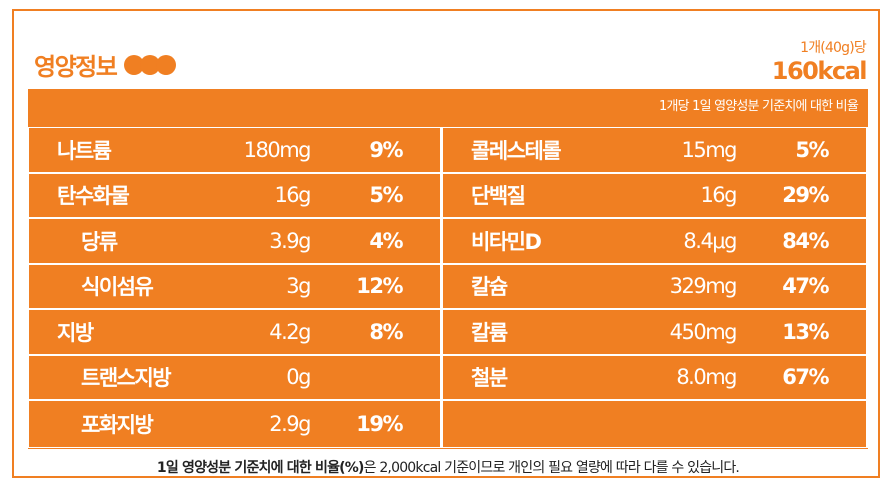 The height and width of the screenshot is (484, 885). What do you see at coordinates (703, 286) in the screenshot?
I see `nutrient-amount: 329mg` at bounding box center [703, 286].